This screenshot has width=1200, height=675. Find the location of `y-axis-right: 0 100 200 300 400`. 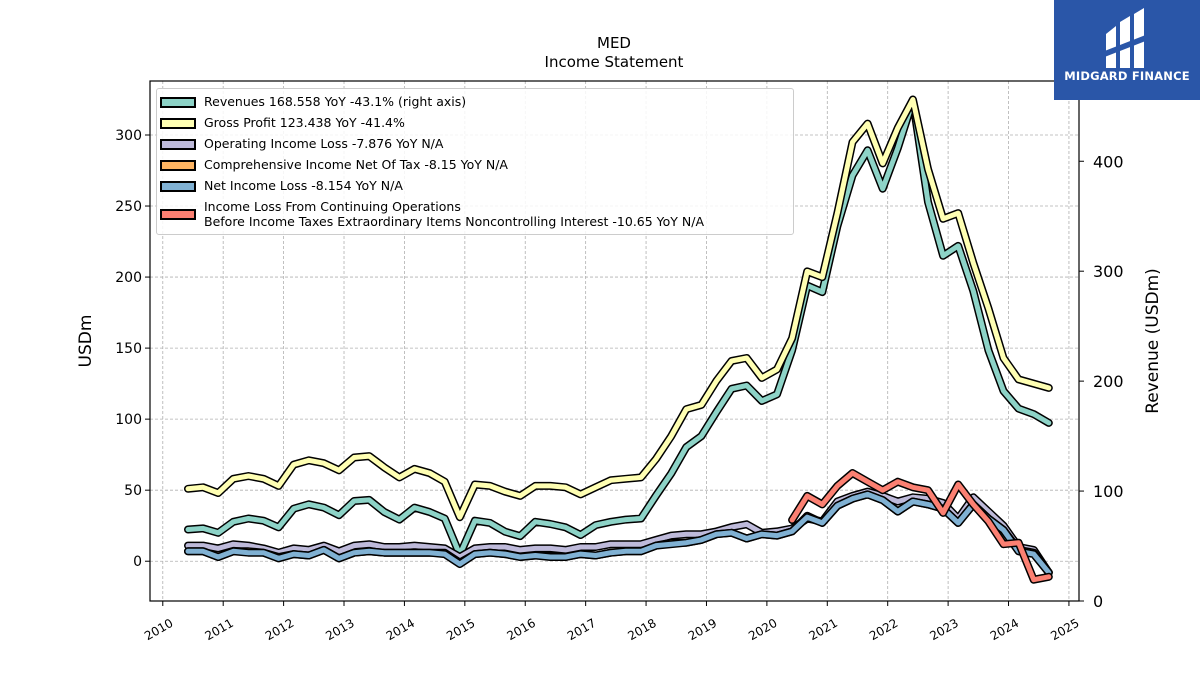

y-axis-right: 0 100 200 300 400 is located at coordinates (1101, 381).